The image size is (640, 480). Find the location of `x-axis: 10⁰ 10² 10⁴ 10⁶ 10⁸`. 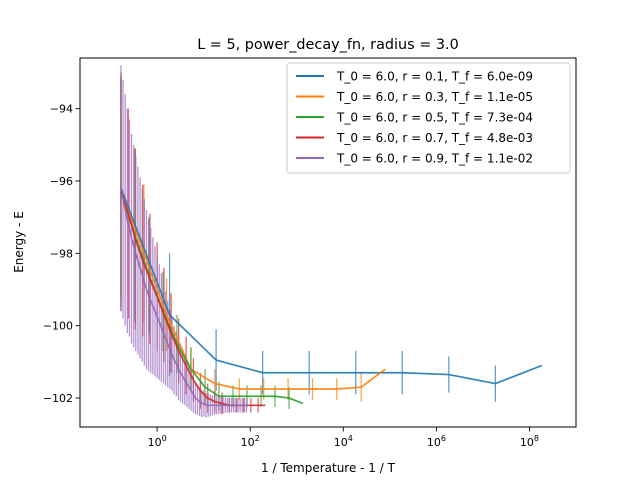

x-axis: 10⁰ 10² 10⁴ 10⁶ 10⁸ is located at coordinates (343, 438).